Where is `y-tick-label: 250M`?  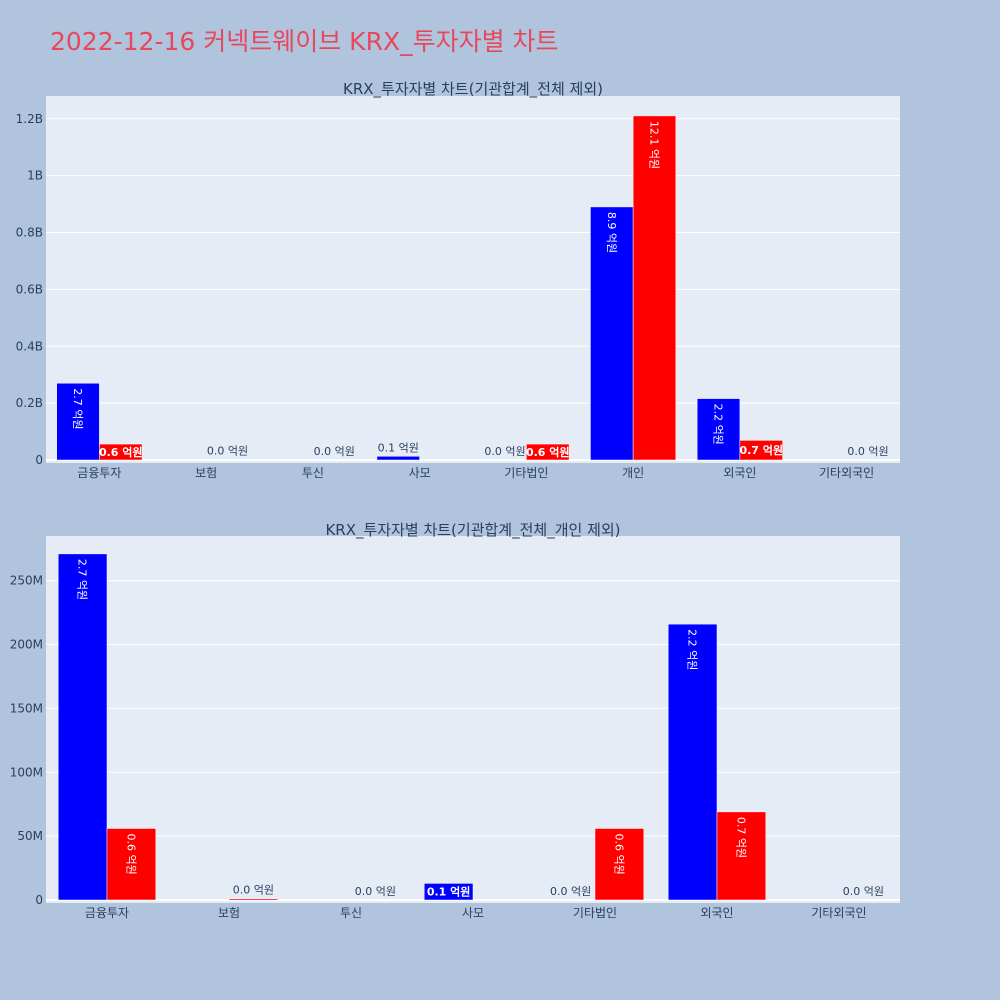 y-tick-label: 250M is located at coordinates (26, 581).